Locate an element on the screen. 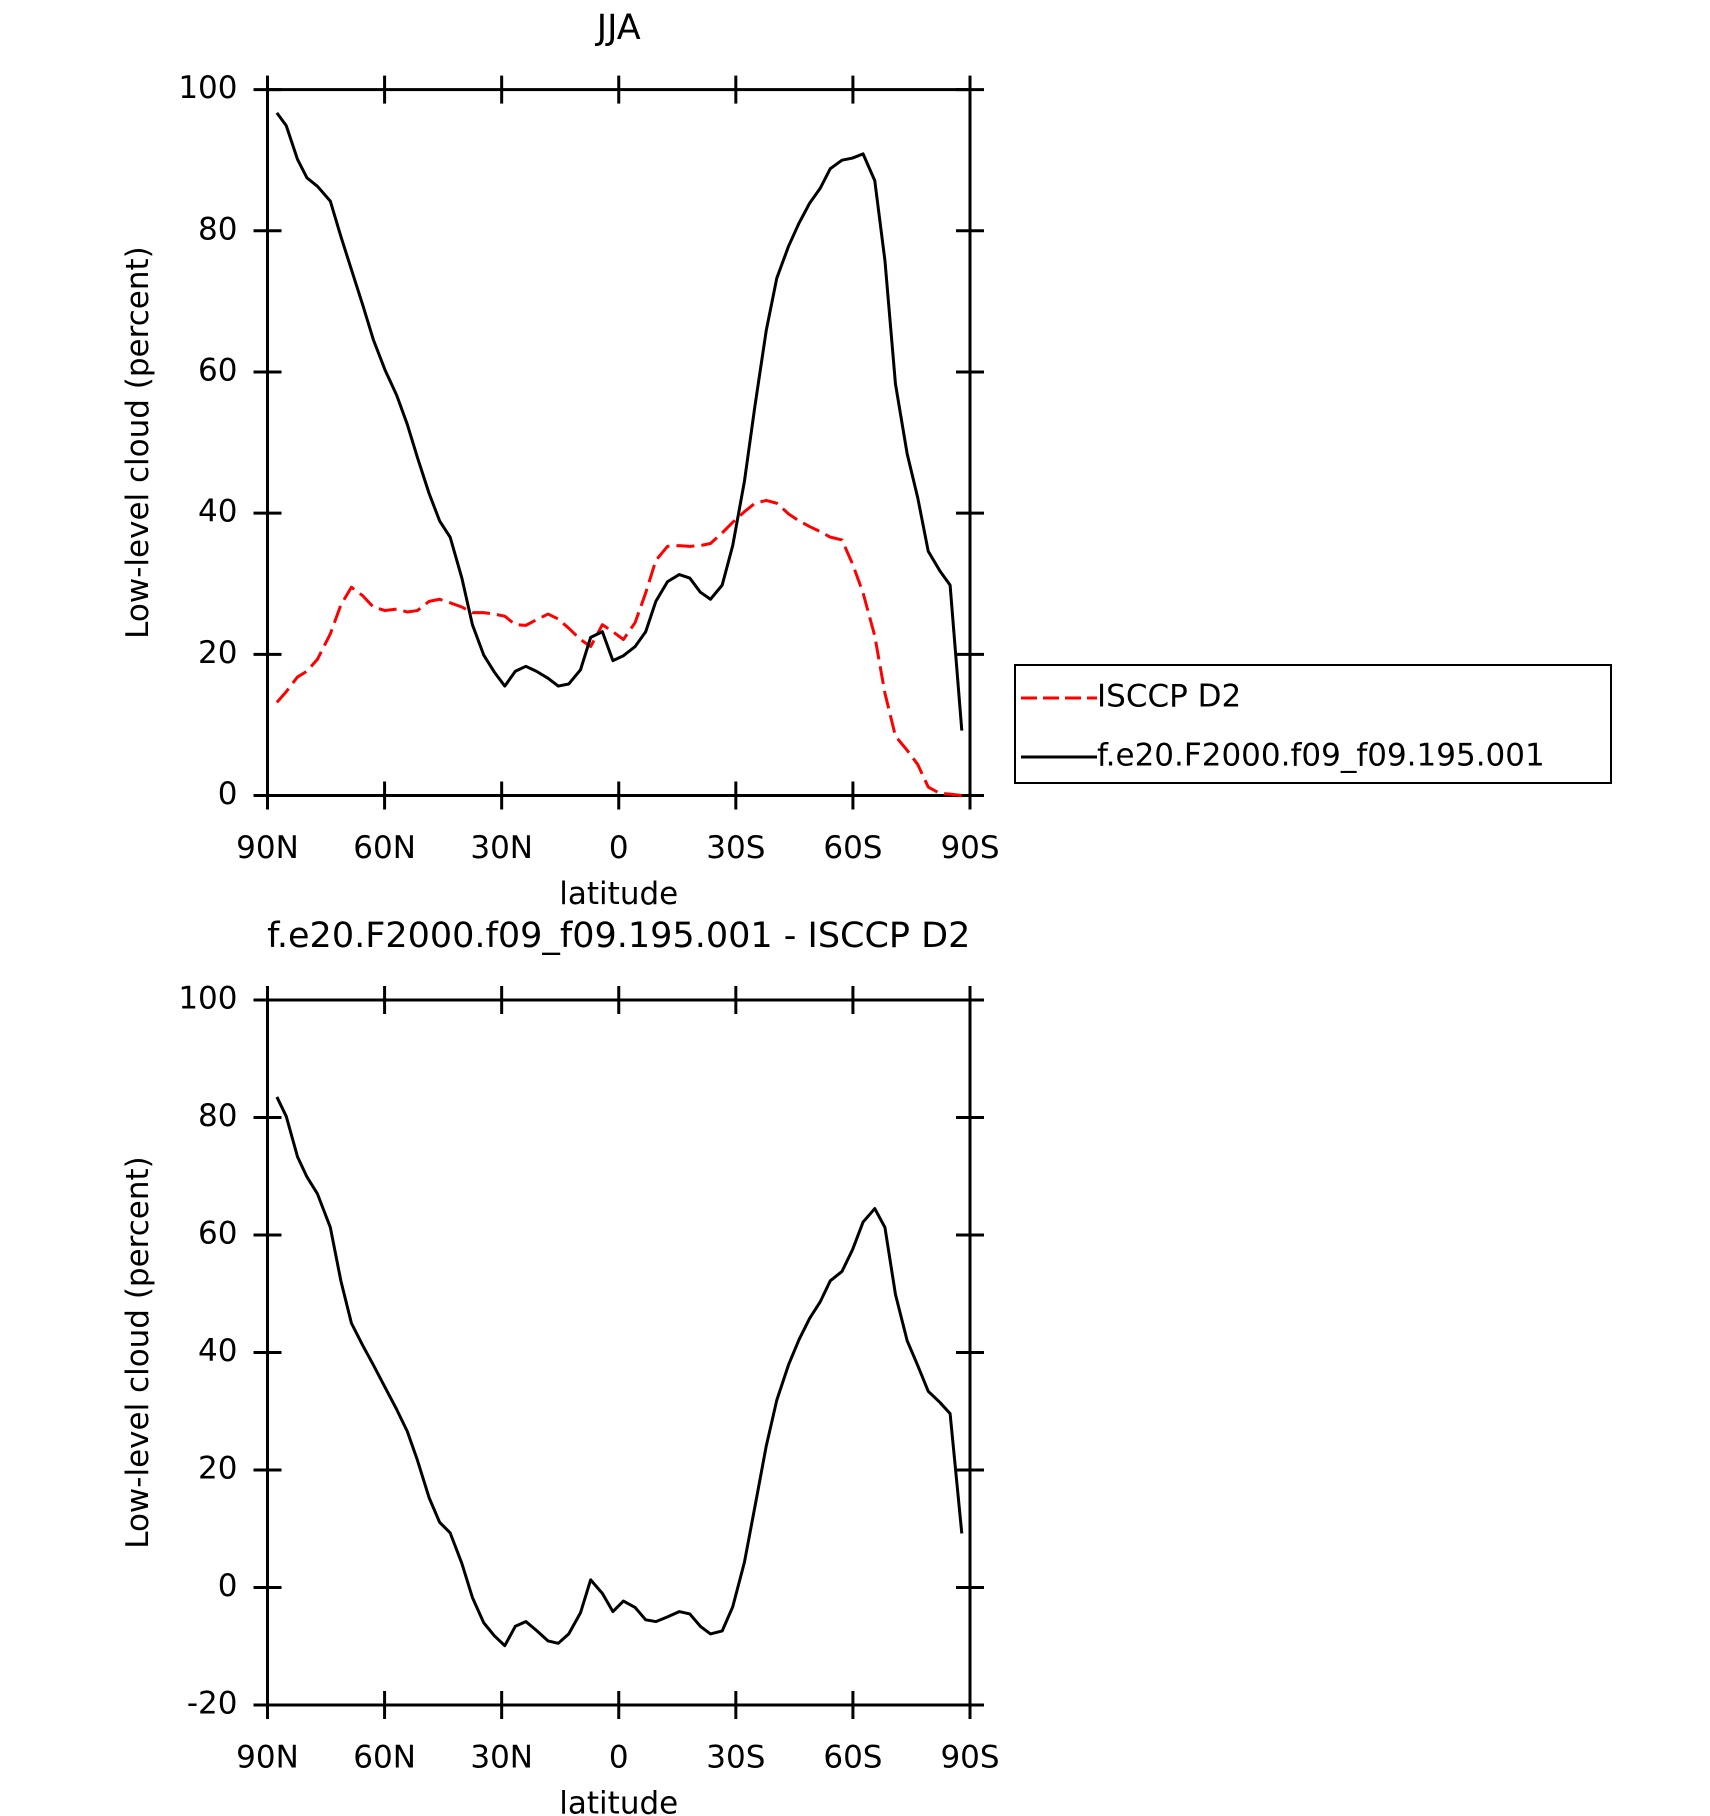 The image size is (1710, 1816). chart-title: JJA is located at coordinates (618, 28).